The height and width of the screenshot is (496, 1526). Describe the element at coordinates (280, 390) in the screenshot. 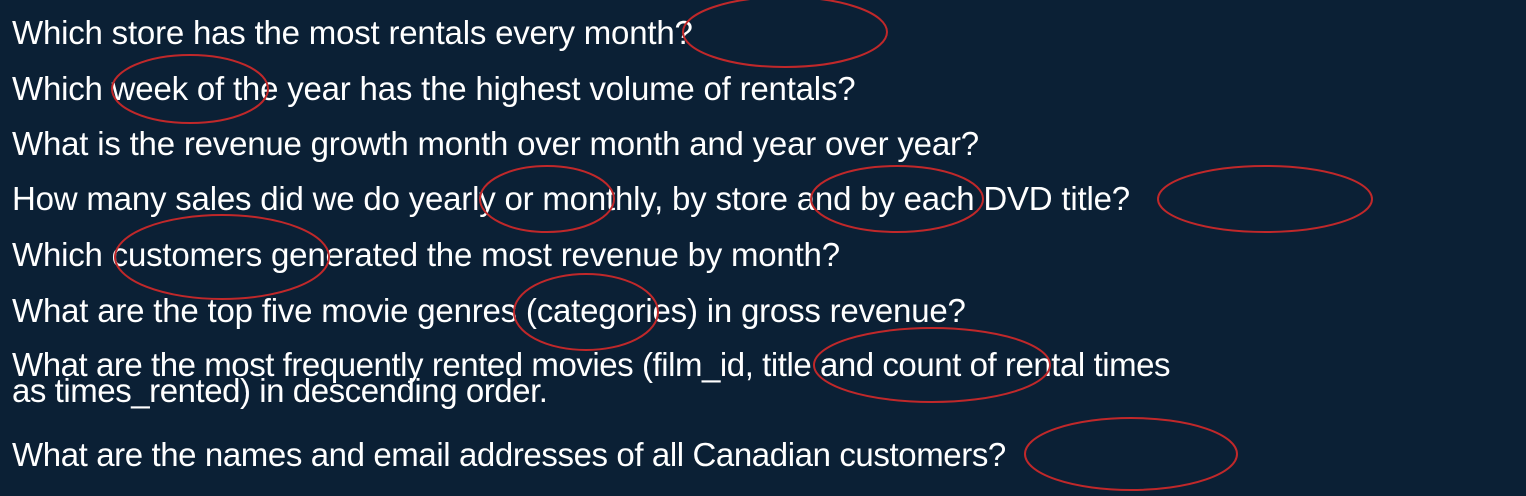

I see `question-7-line-2: as times_rented) in descending order.` at that location.